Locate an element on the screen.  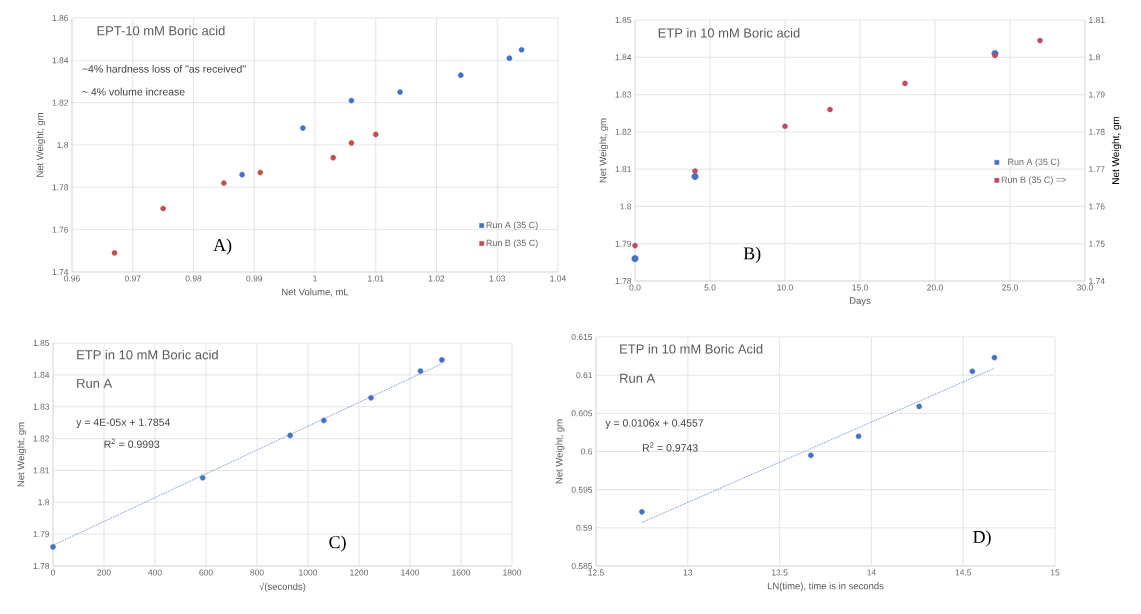
chart-title: EPT-10 mM Boric acid is located at coordinates (161, 30).